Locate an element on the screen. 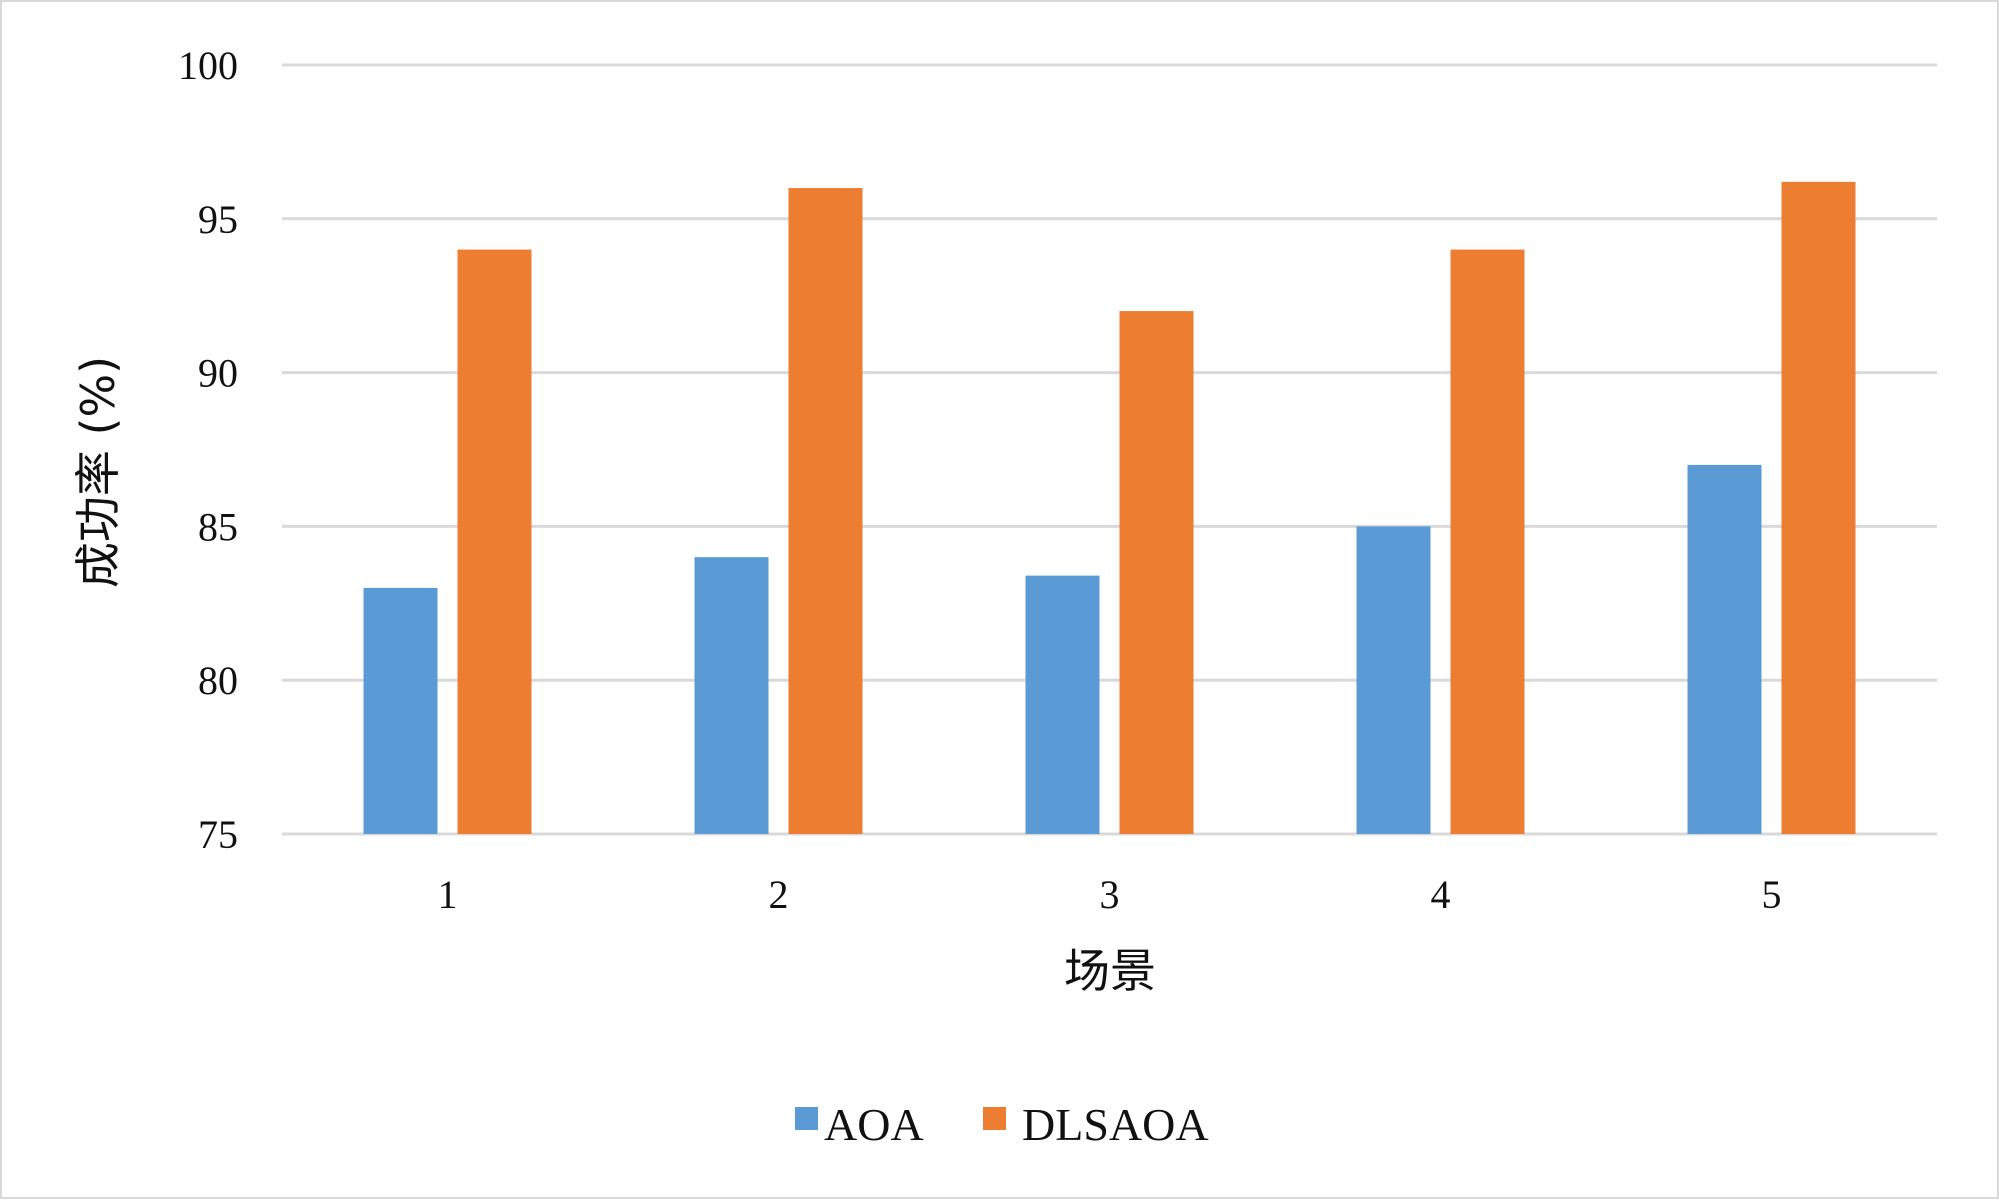  legend-label-aoa: AOA is located at coordinates (874, 1124).